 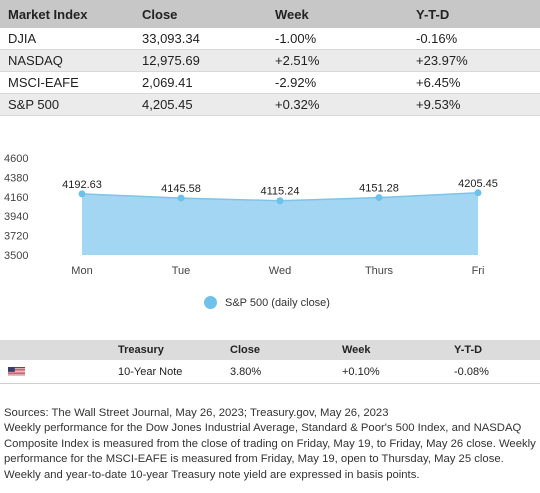 What do you see at coordinates (280, 223) in the screenshot?
I see `series-area` at bounding box center [280, 223].